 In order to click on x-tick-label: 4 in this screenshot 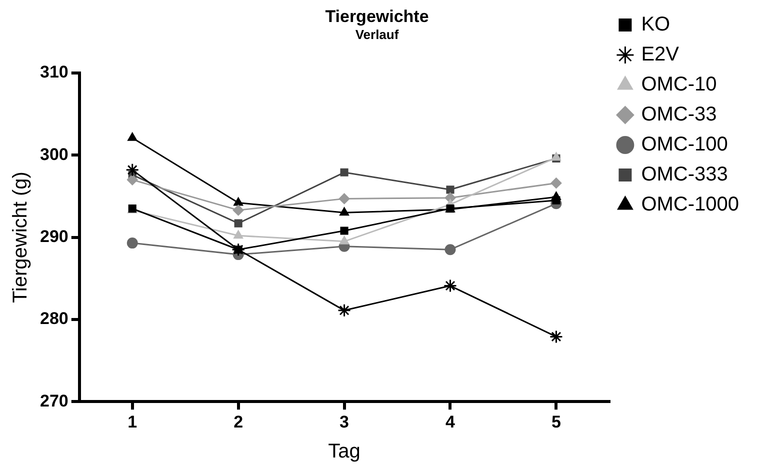, I will do `click(451, 422)`.